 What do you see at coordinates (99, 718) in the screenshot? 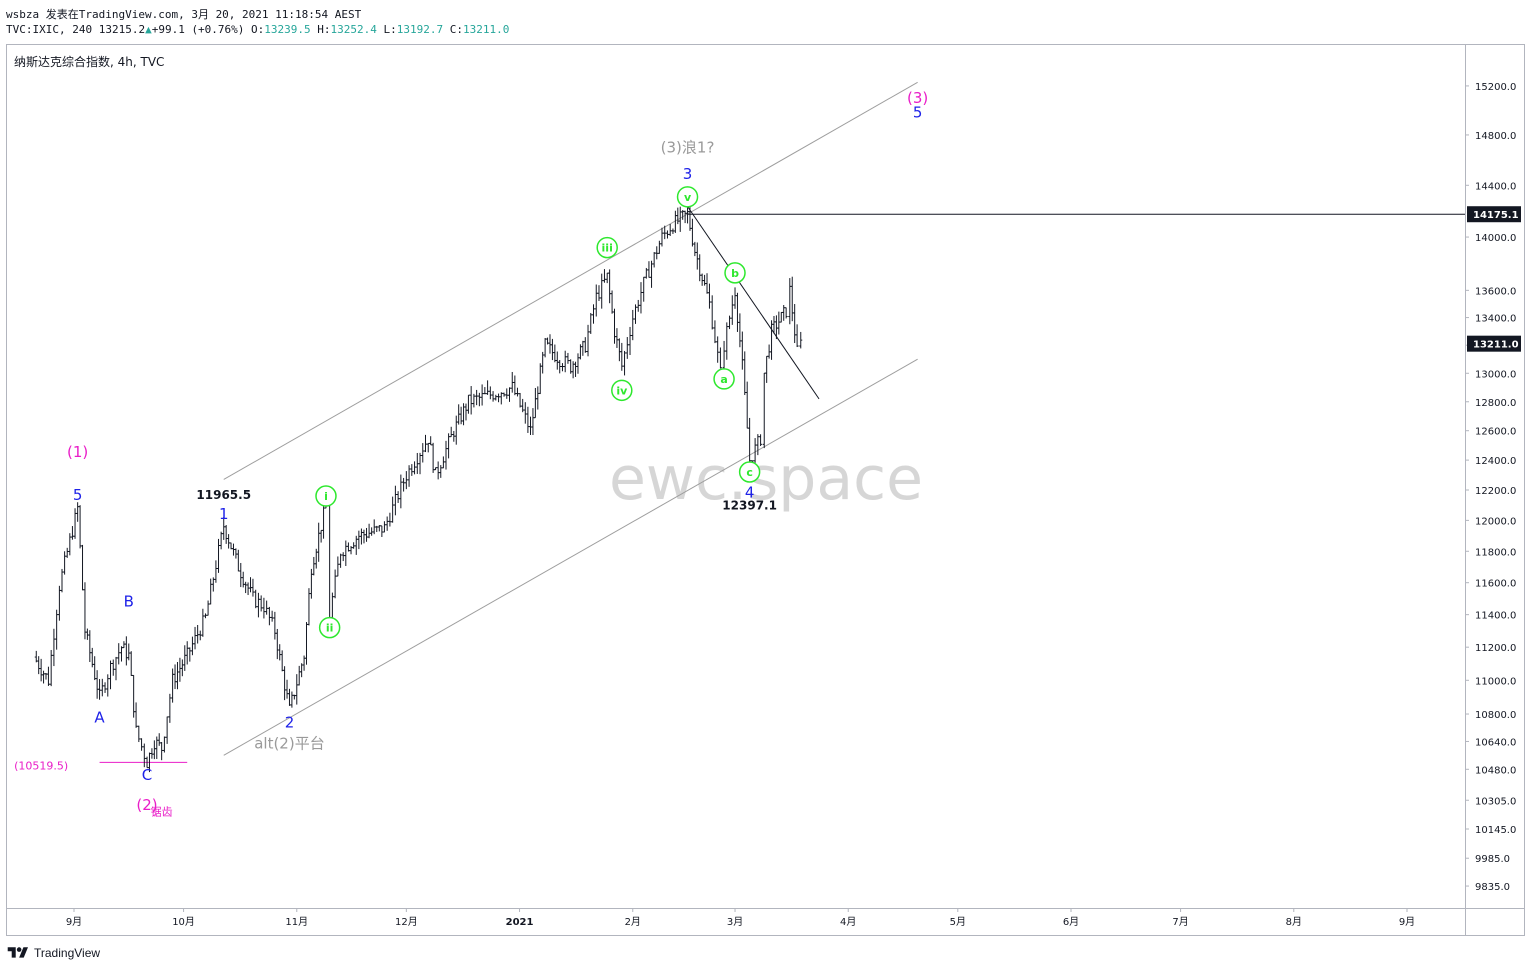
I see `wave-label: A` at bounding box center [99, 718].